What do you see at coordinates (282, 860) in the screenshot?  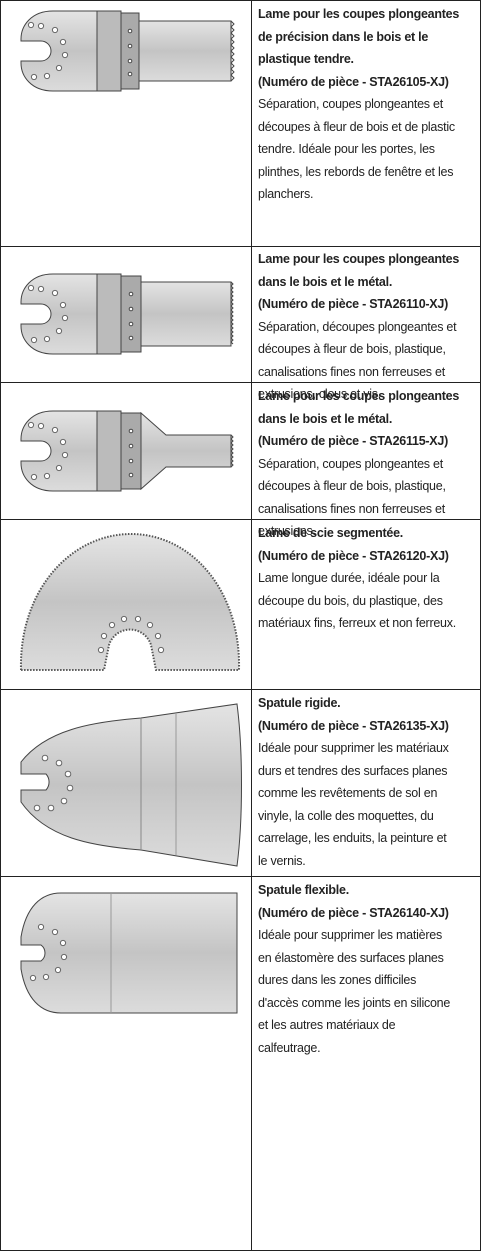 I see `description-line: le vernis.` at bounding box center [282, 860].